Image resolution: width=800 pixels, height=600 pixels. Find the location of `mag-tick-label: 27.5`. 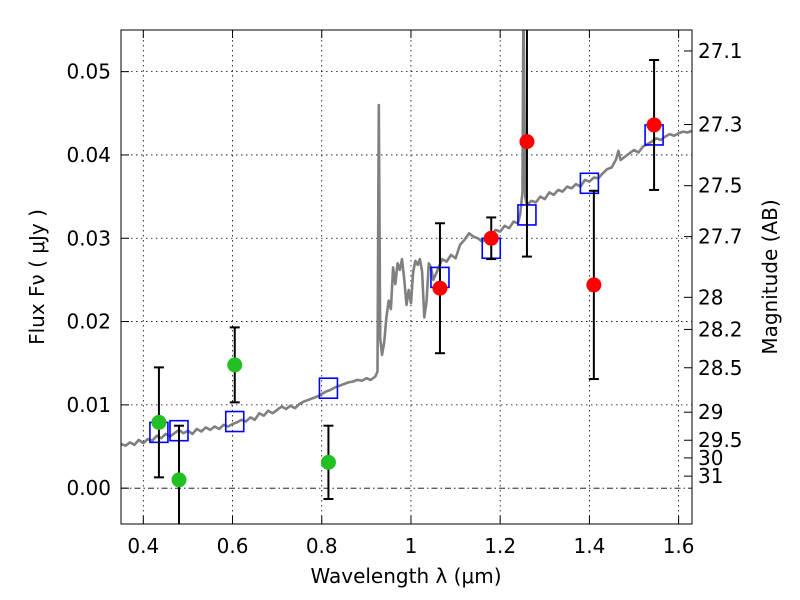

mag-tick-label: 27.5 is located at coordinates (720, 186).